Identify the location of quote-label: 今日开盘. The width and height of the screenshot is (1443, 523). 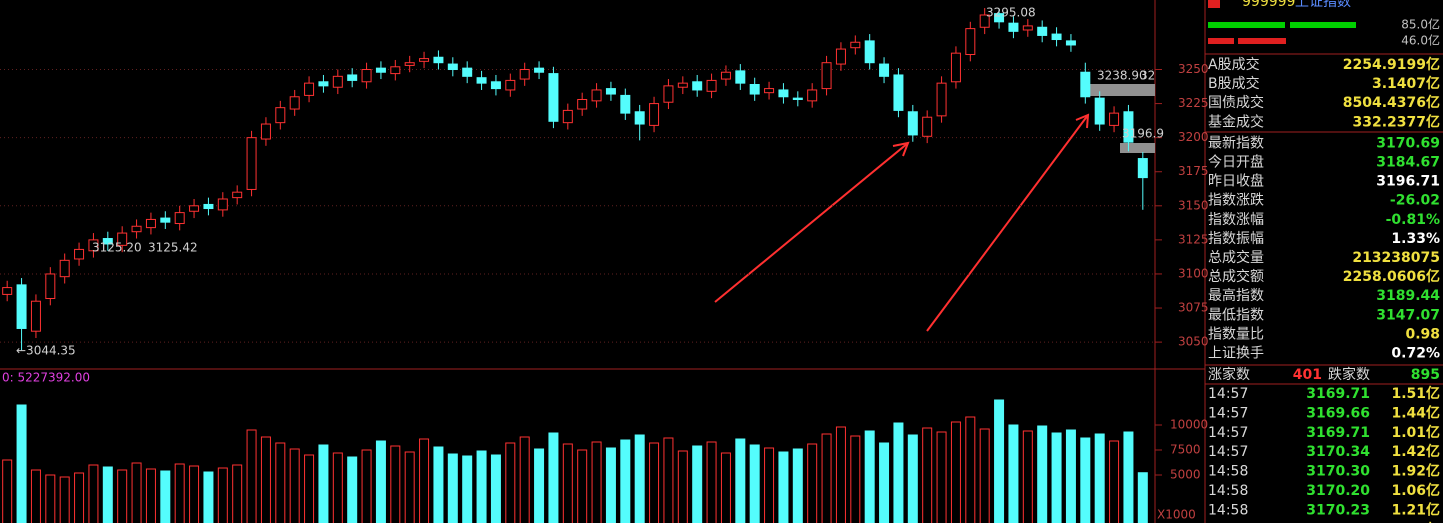
(1236, 162).